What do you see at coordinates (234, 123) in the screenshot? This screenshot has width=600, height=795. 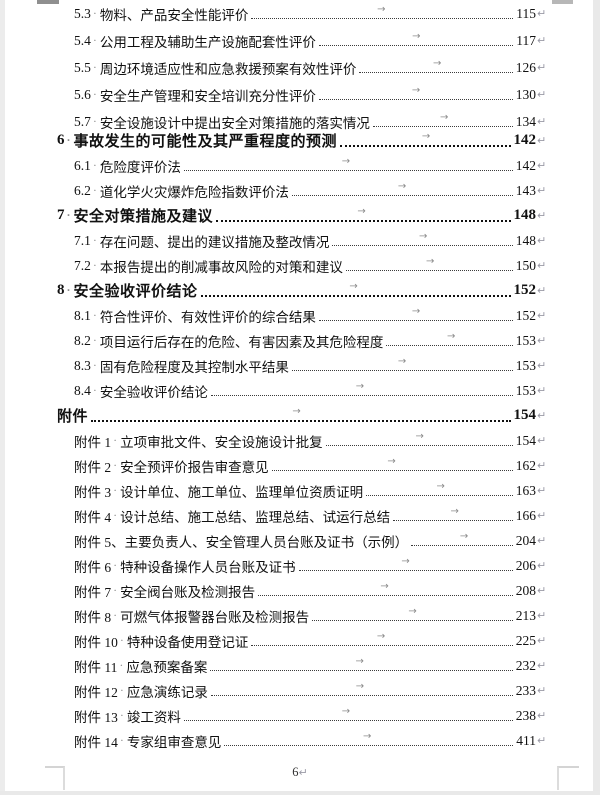 I see `toc-entry-title: 安全设施设计中提出安全对策措施的落实情况` at bounding box center [234, 123].